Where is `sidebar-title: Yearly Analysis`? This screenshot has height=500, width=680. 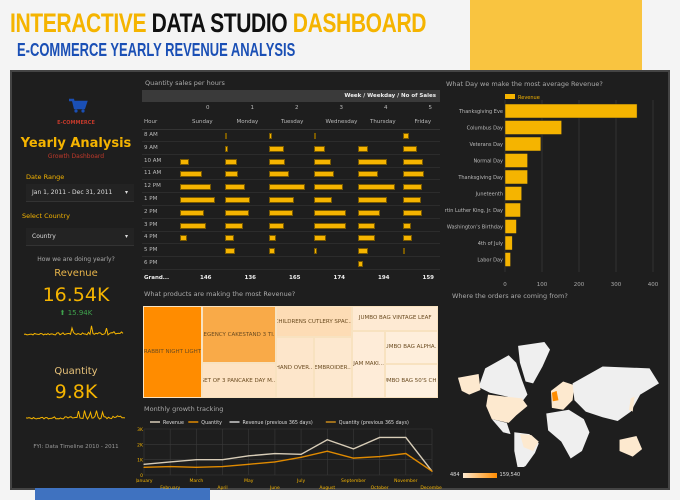
sidebar-title: Yearly Analysis is located at coordinates (76, 143).